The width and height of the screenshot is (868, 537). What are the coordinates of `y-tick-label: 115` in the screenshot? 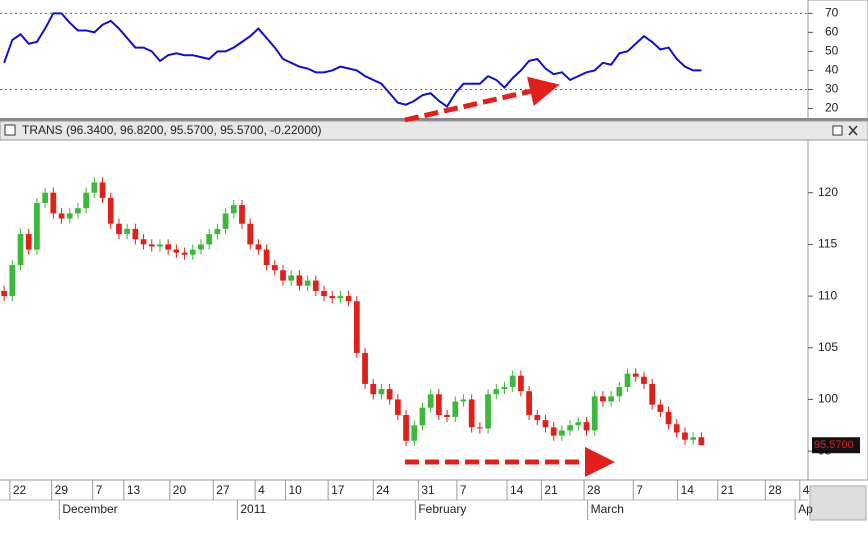 It's located at (827, 244).